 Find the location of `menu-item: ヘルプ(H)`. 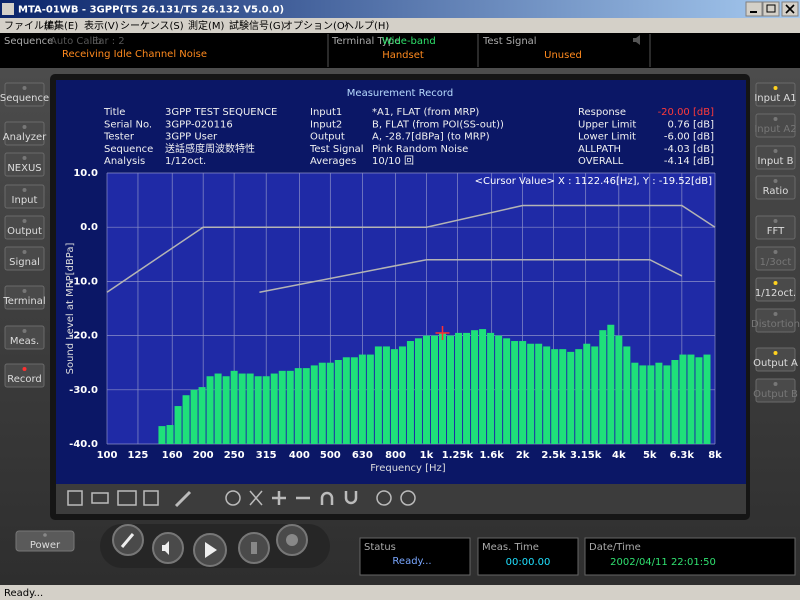

menu-item: ヘルプ(H) is located at coordinates (366, 26).